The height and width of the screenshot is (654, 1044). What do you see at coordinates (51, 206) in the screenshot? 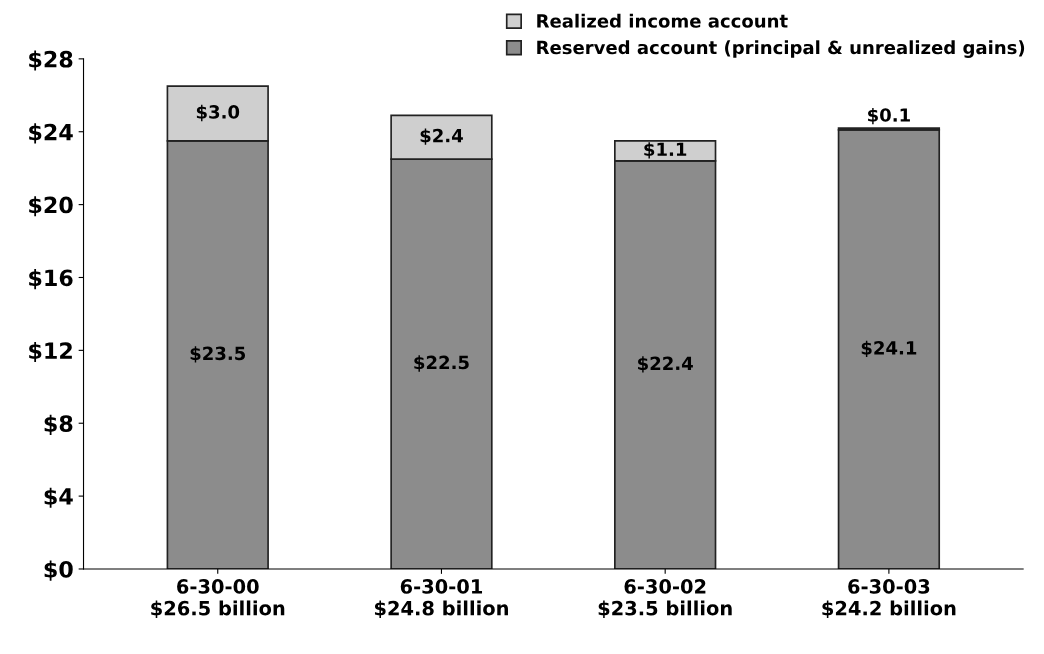
I see `y-tick-label: $20` at bounding box center [51, 206].